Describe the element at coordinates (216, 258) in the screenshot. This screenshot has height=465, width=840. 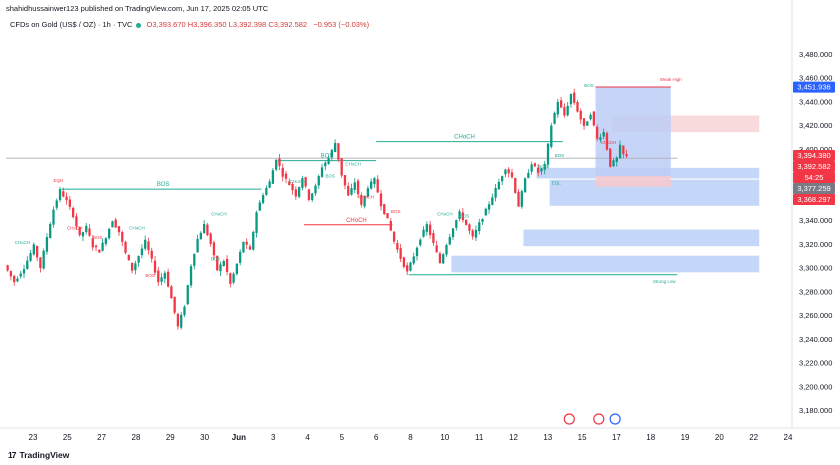
I see `smc-label: BOS` at that location.